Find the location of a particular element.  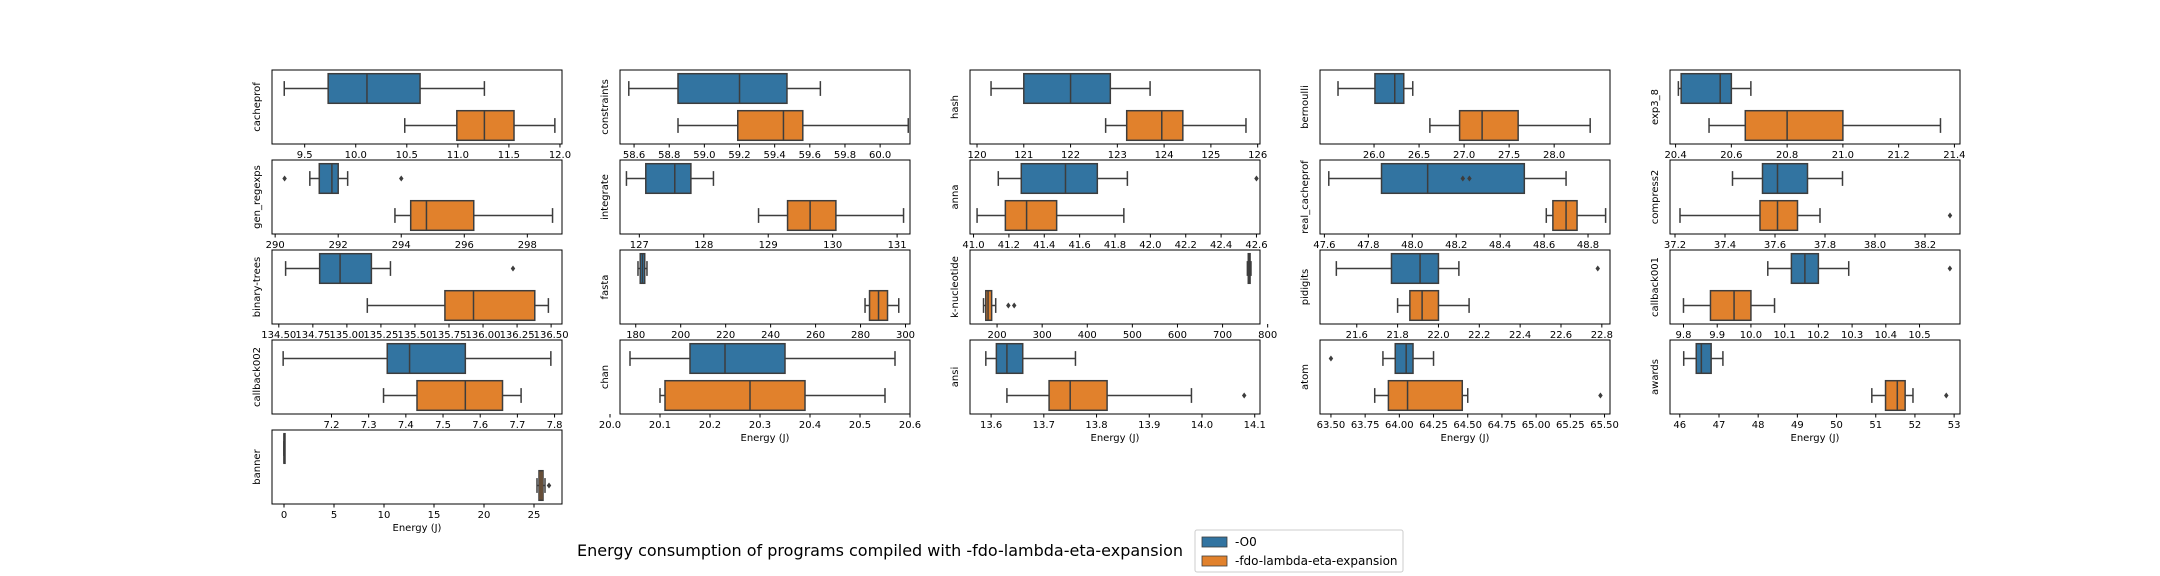

x-tick-label: 22.2 is located at coordinates (1479, 335).